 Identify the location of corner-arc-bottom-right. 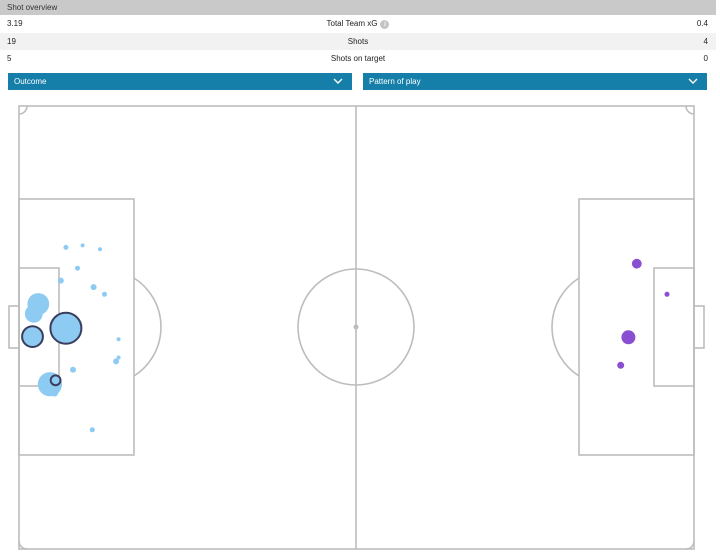
(690, 545).